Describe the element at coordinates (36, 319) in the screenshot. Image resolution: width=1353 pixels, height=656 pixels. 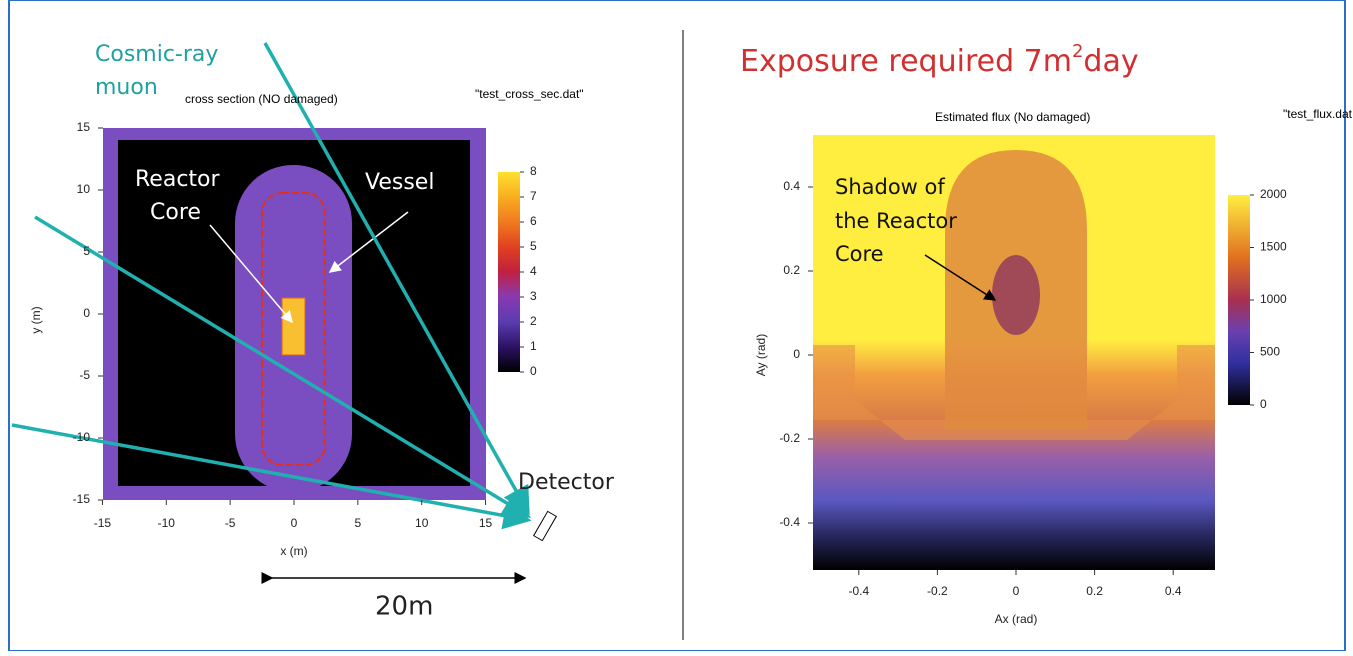
I see `y-axis-label: y (m)` at that location.